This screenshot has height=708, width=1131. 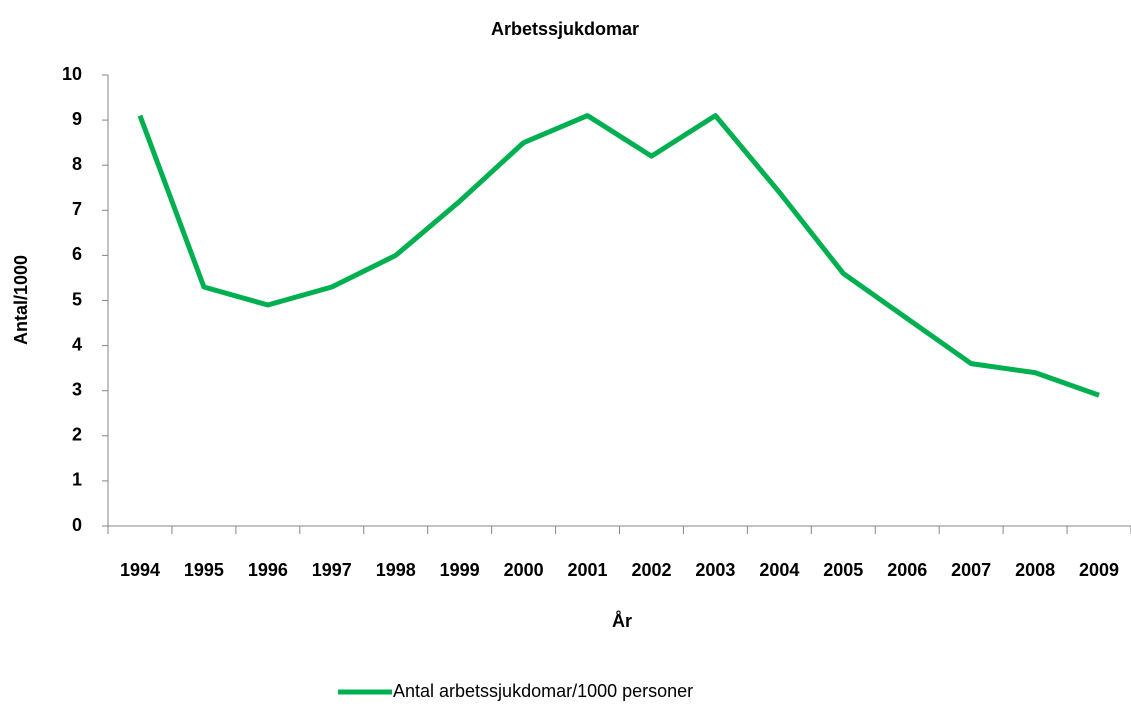 What do you see at coordinates (543, 691) in the screenshot?
I see `legend-label: Antal arbetssjukdomar/1000 personer` at bounding box center [543, 691].